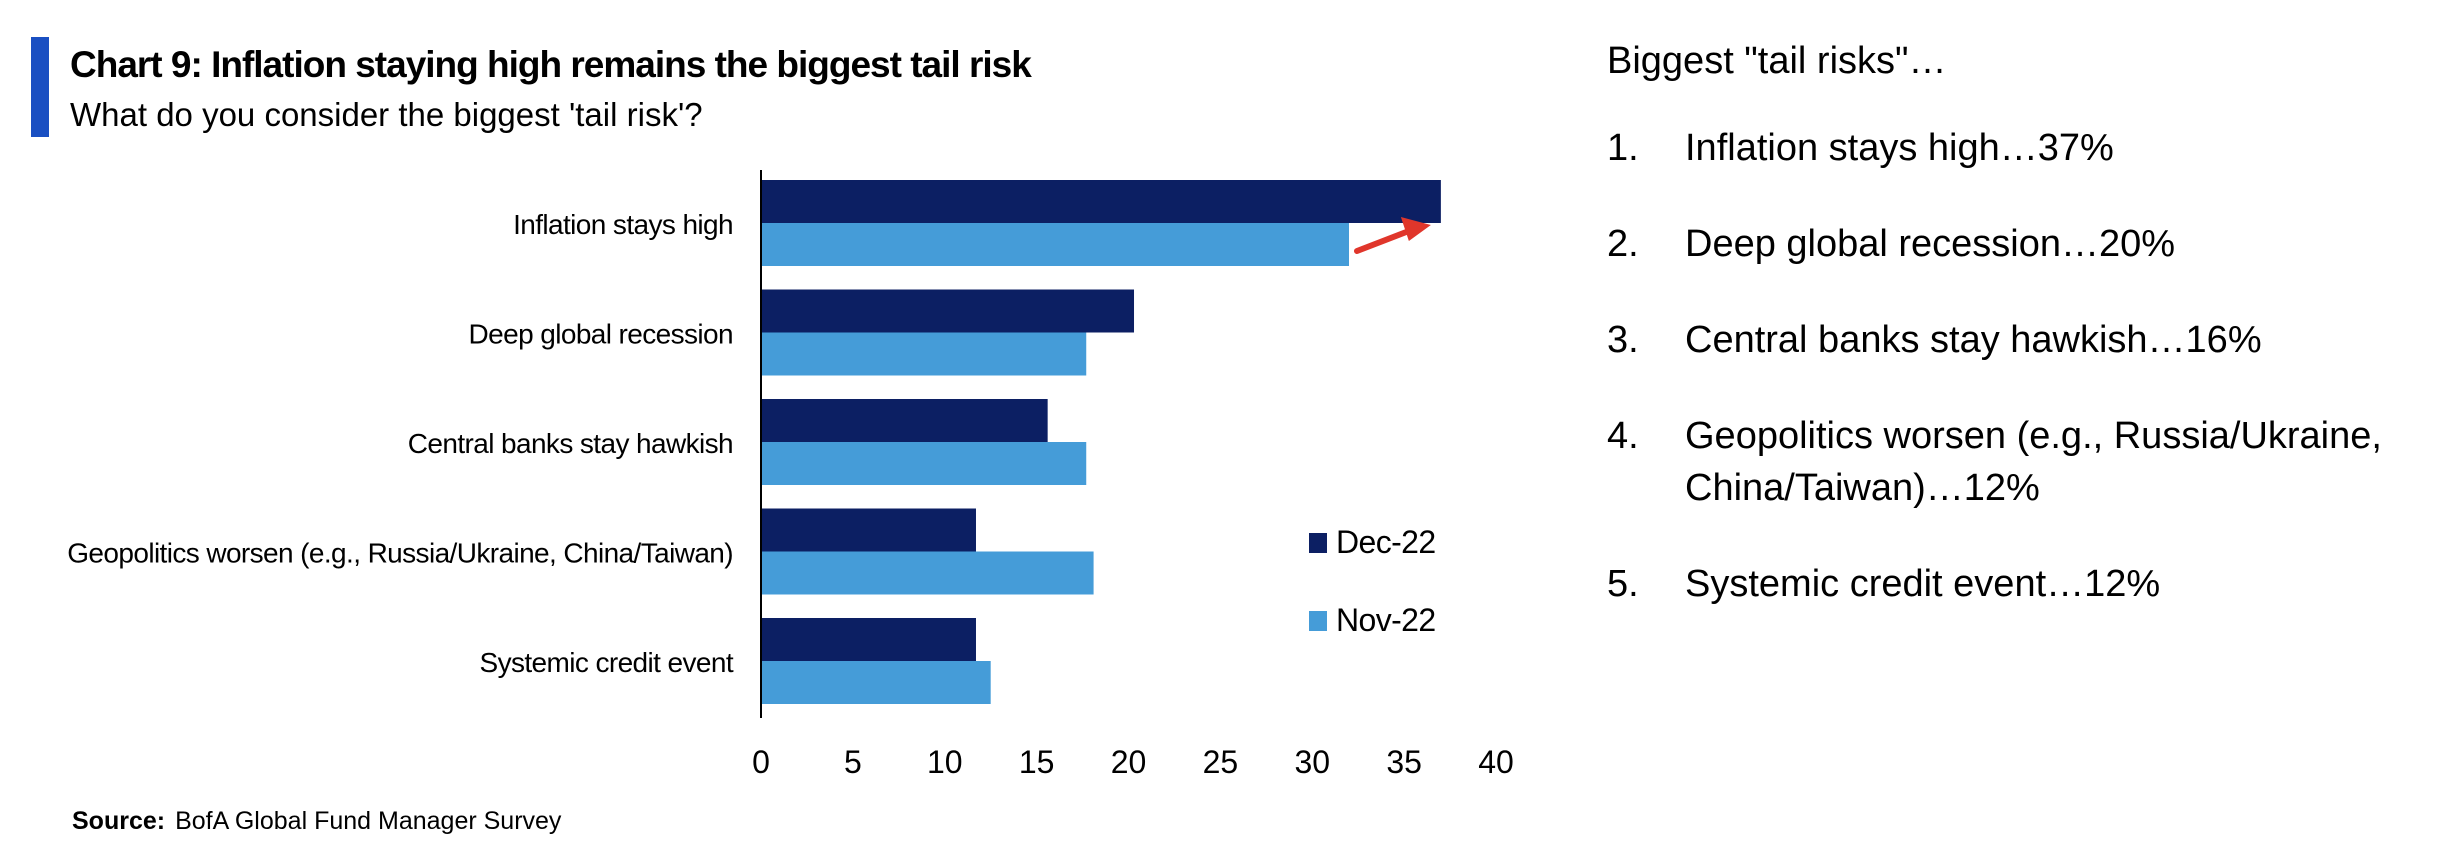 This screenshot has height=844, width=2440. What do you see at coordinates (40, 87) in the screenshot?
I see `title-accent-bar` at bounding box center [40, 87].